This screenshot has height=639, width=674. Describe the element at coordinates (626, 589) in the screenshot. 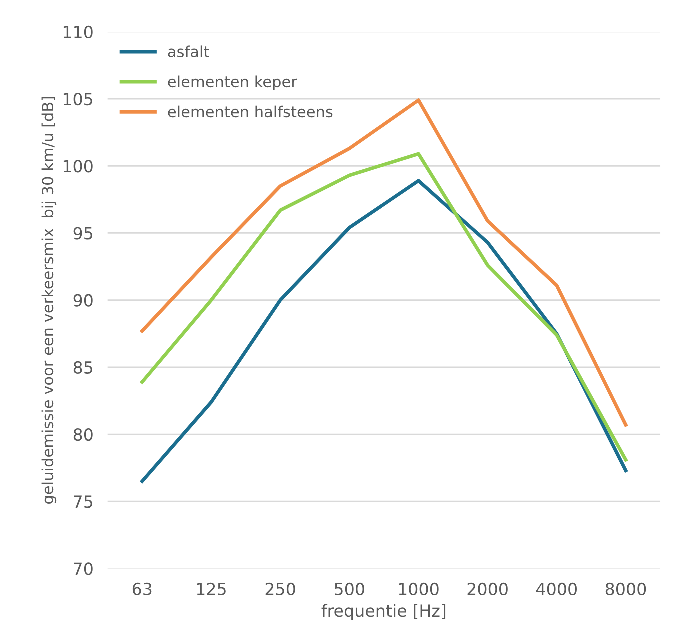

I see `x-tick-label: 8000` at that location.